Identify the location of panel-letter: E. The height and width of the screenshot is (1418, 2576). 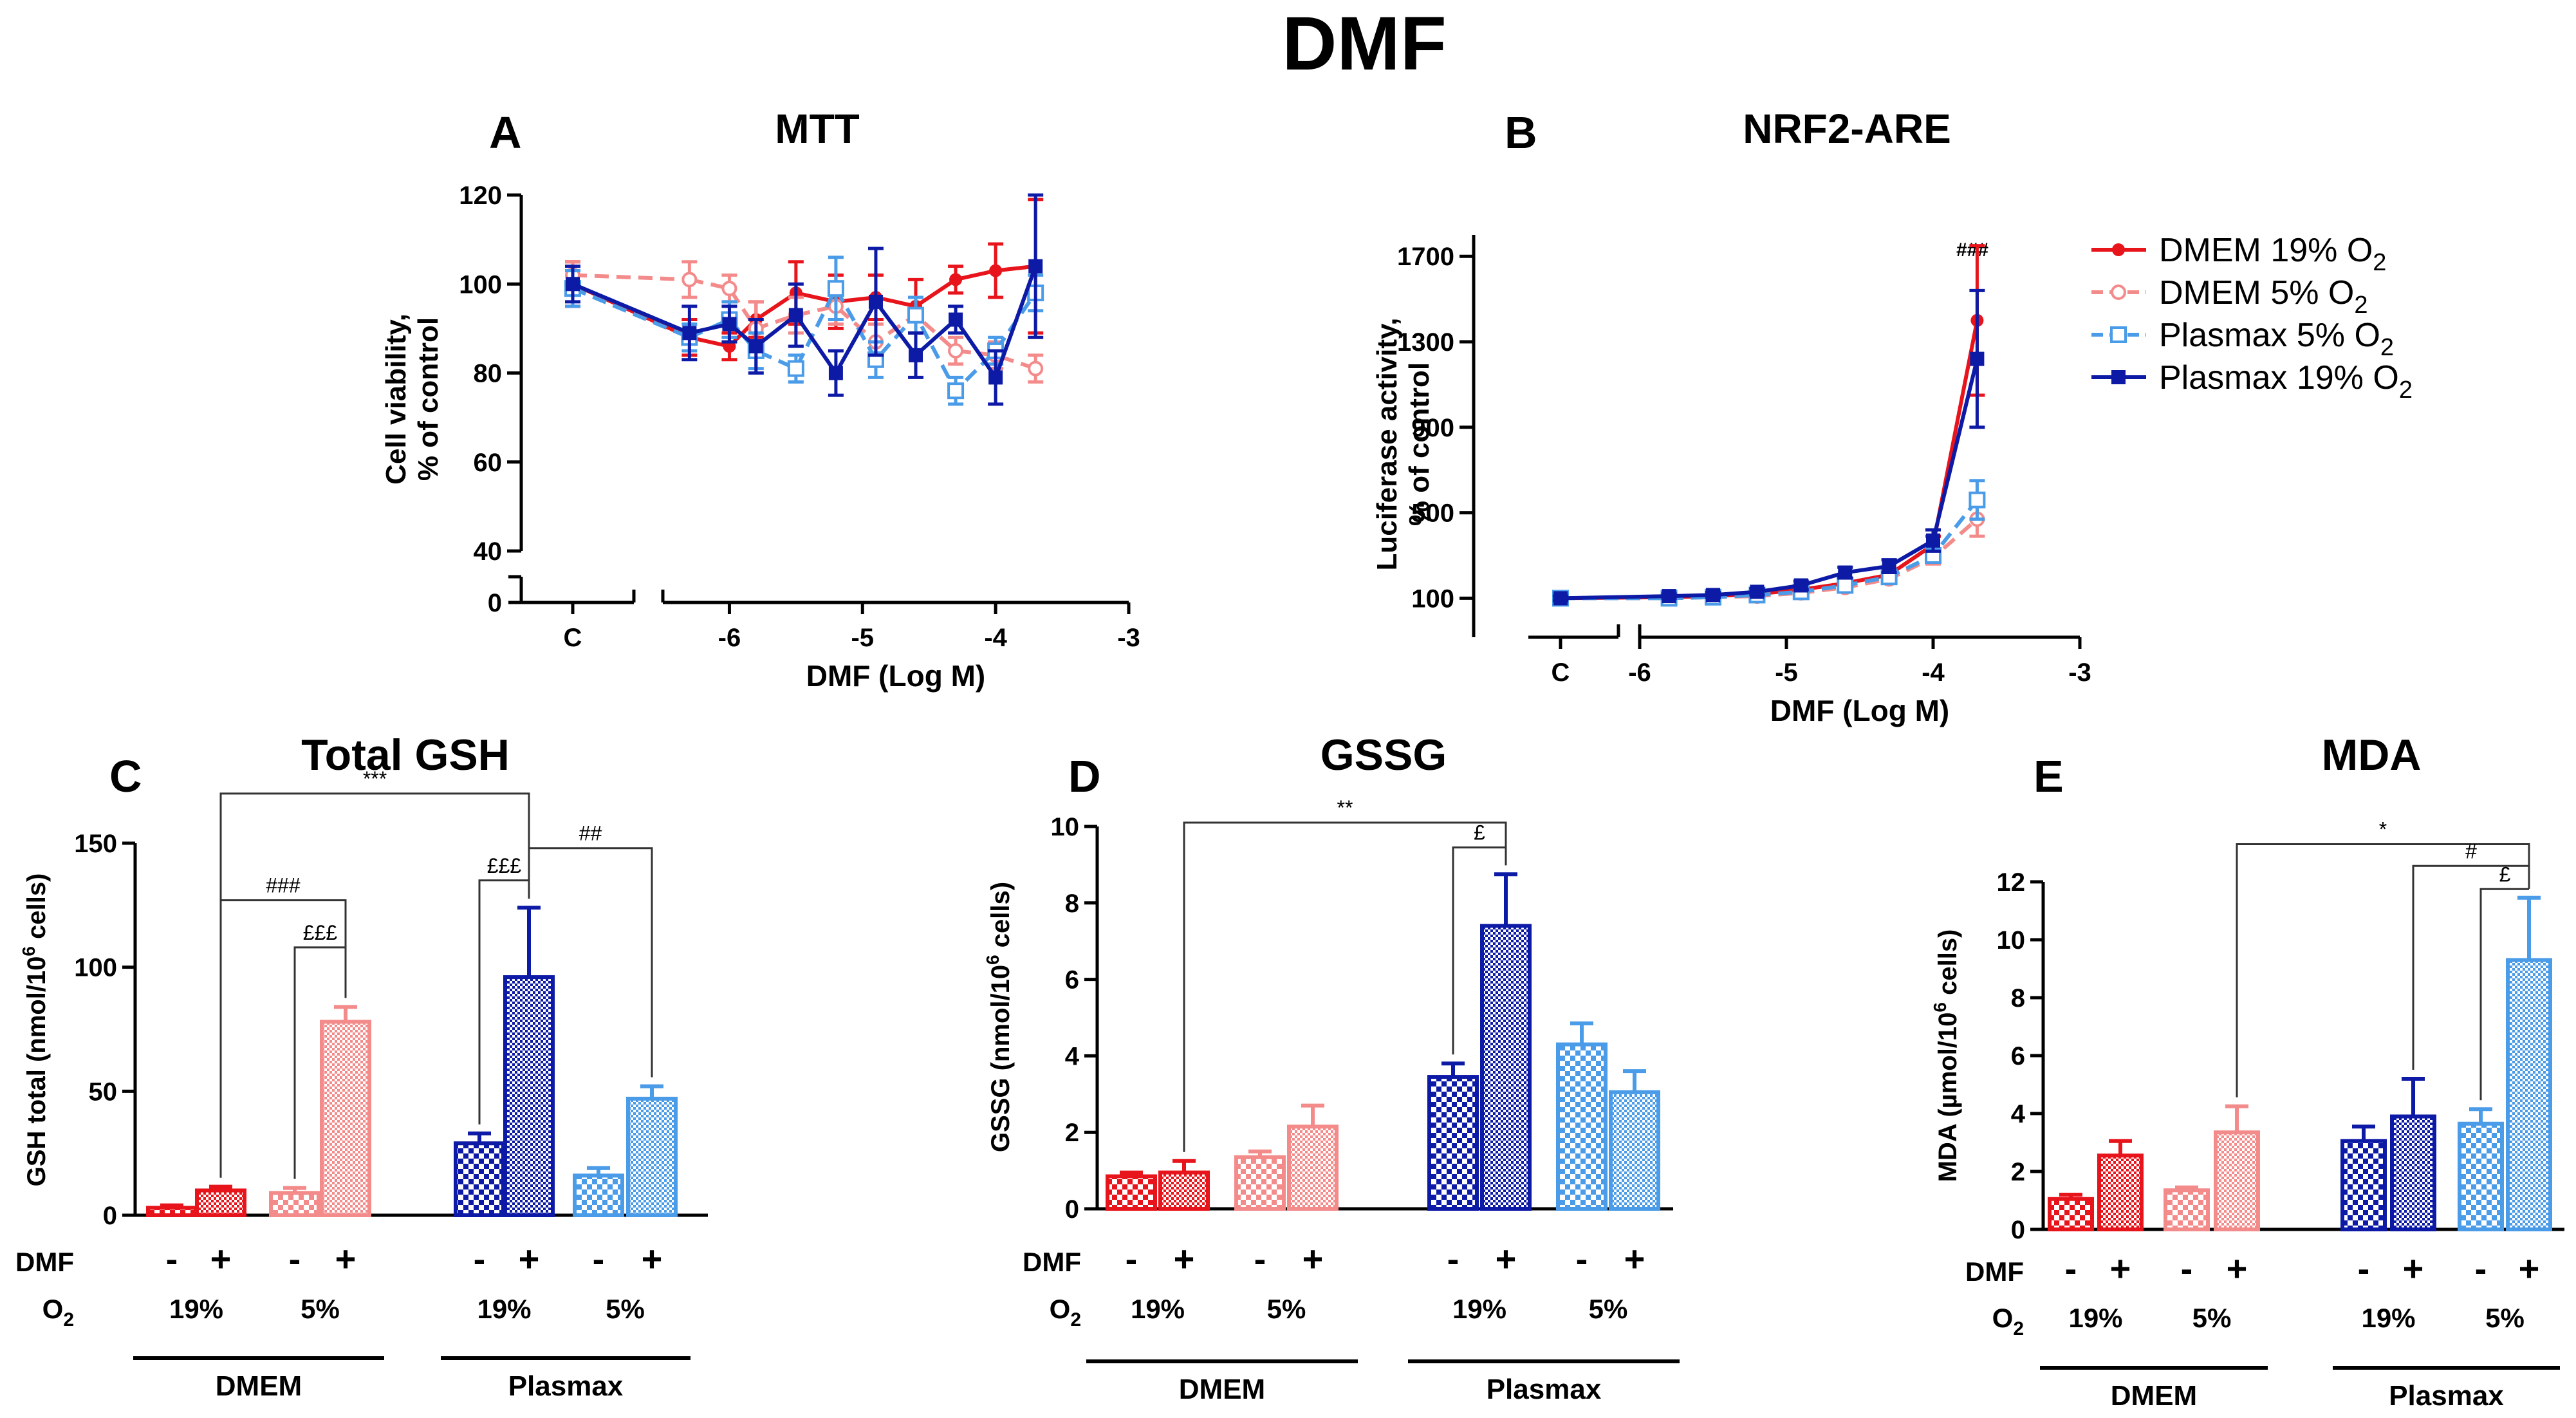
(2049, 776).